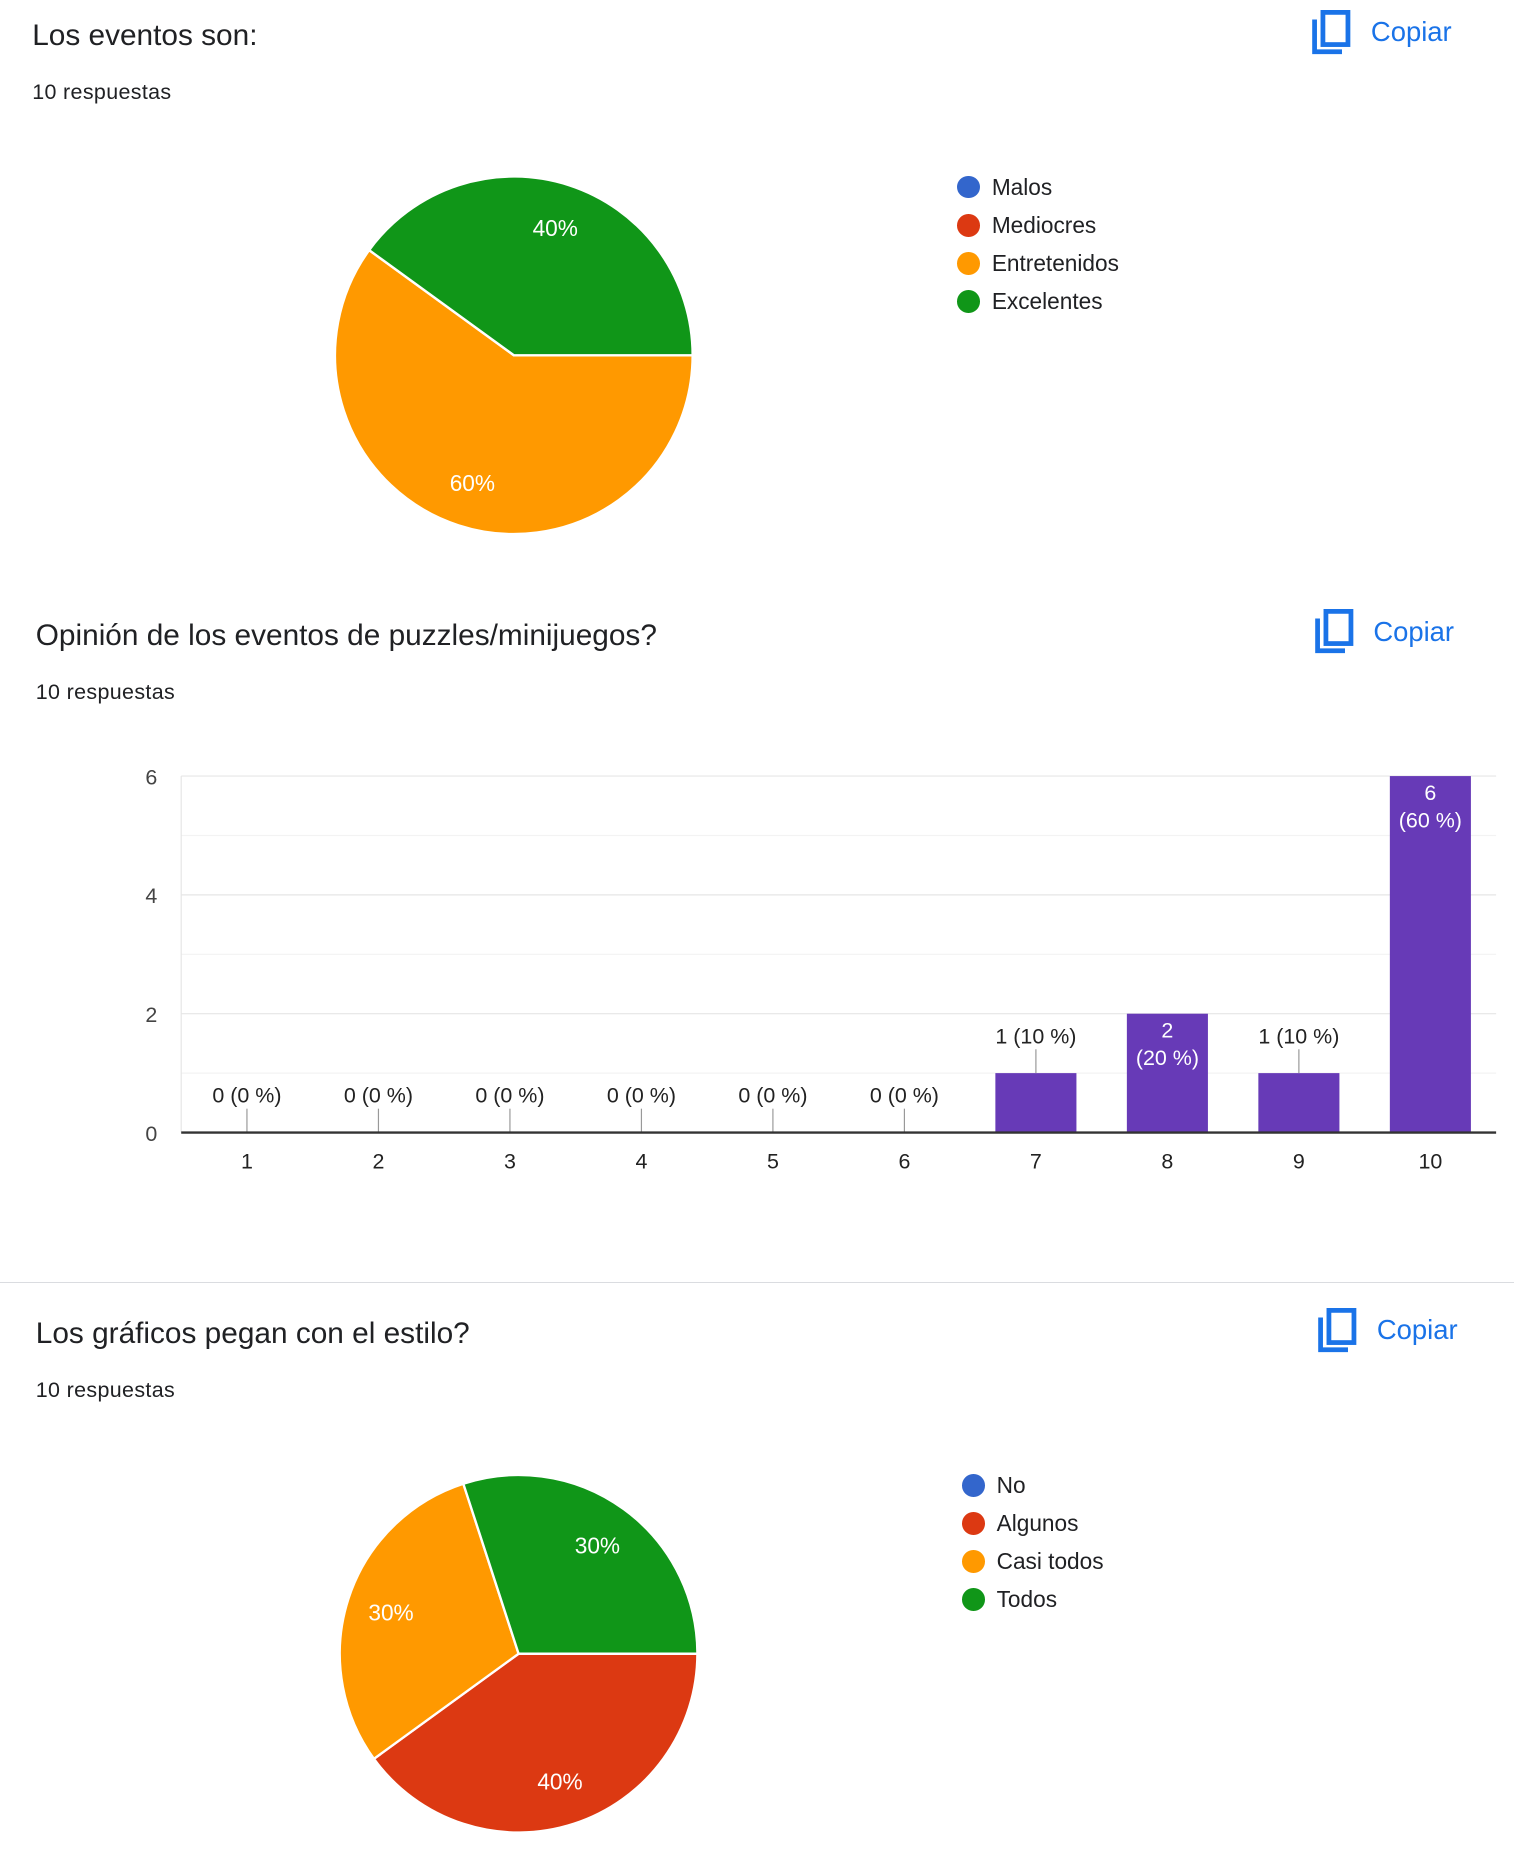 The image size is (1514, 1871). I want to click on legend-item: Todos, so click(1033, 1600).